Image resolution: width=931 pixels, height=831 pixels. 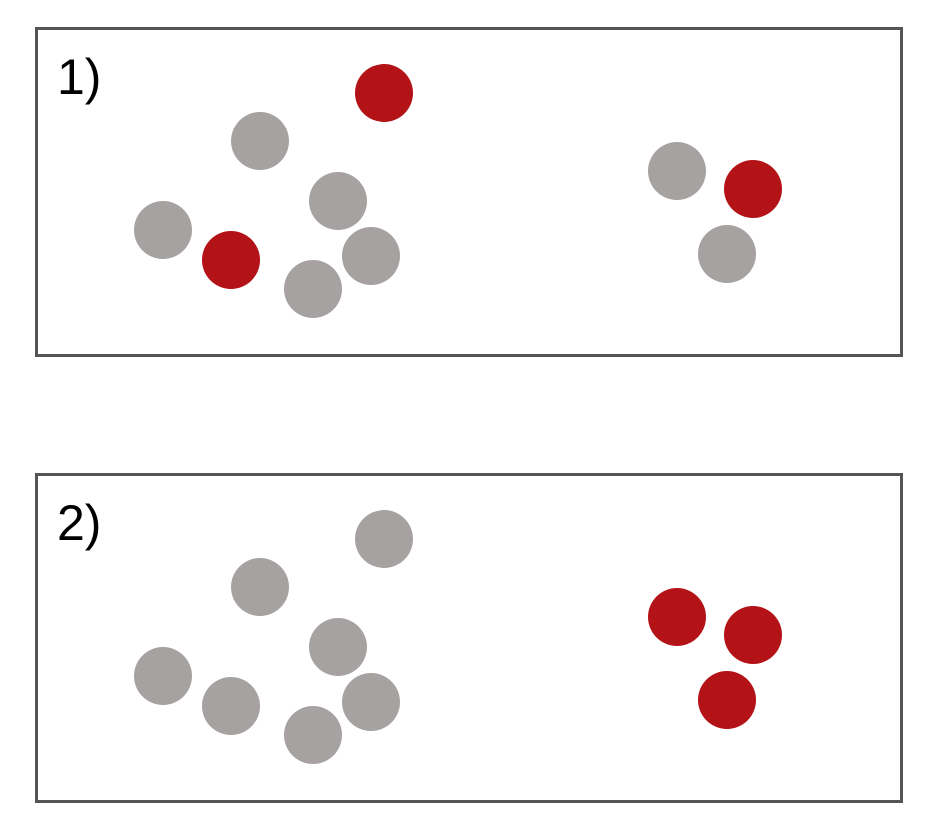 What do you see at coordinates (79, 77) in the screenshot?
I see `panel-label: 1)` at bounding box center [79, 77].